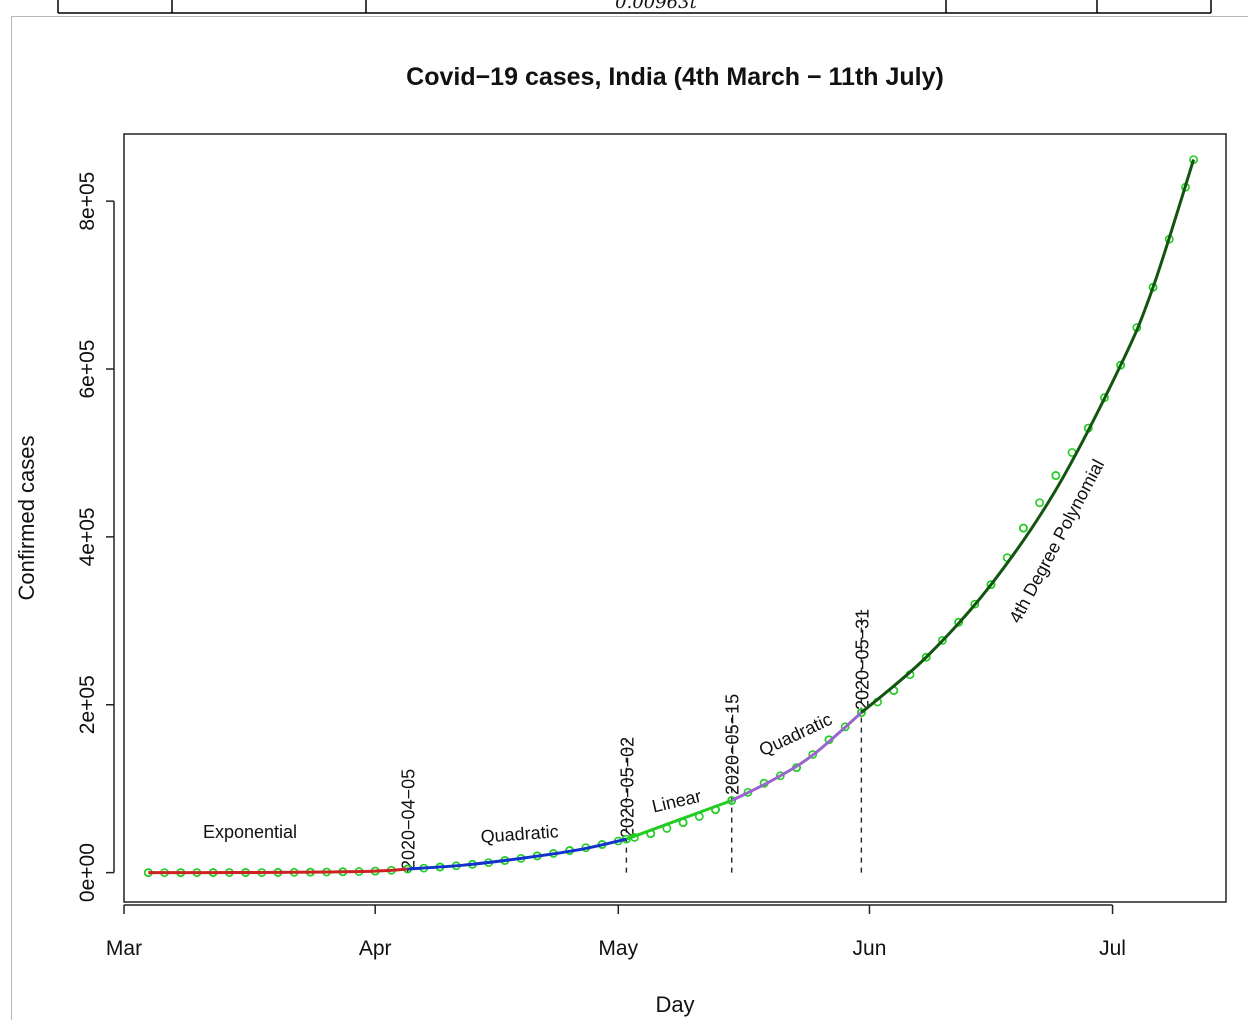 The image size is (1248, 1020). What do you see at coordinates (278, 871) in the screenshot?
I see `fit-line-exponential` at bounding box center [278, 871].